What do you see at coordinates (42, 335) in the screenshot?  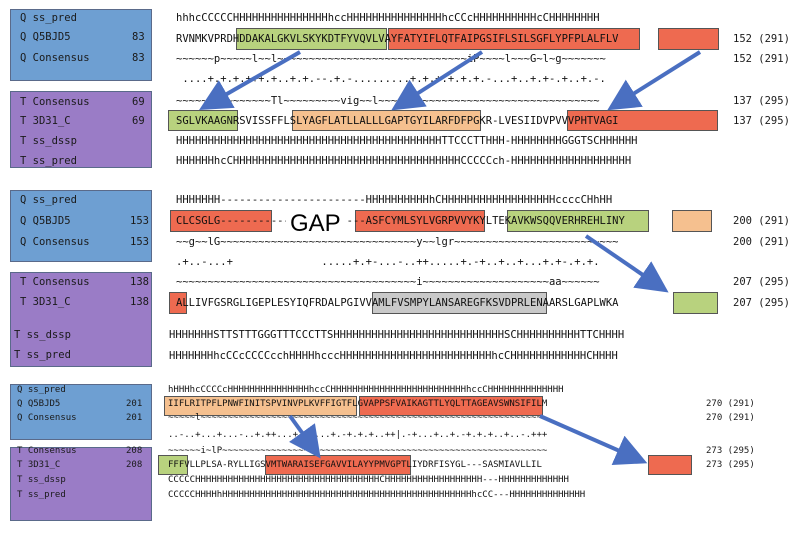 I see `label-t-ss-dssp-2: T ss_dssp` at bounding box center [42, 335].